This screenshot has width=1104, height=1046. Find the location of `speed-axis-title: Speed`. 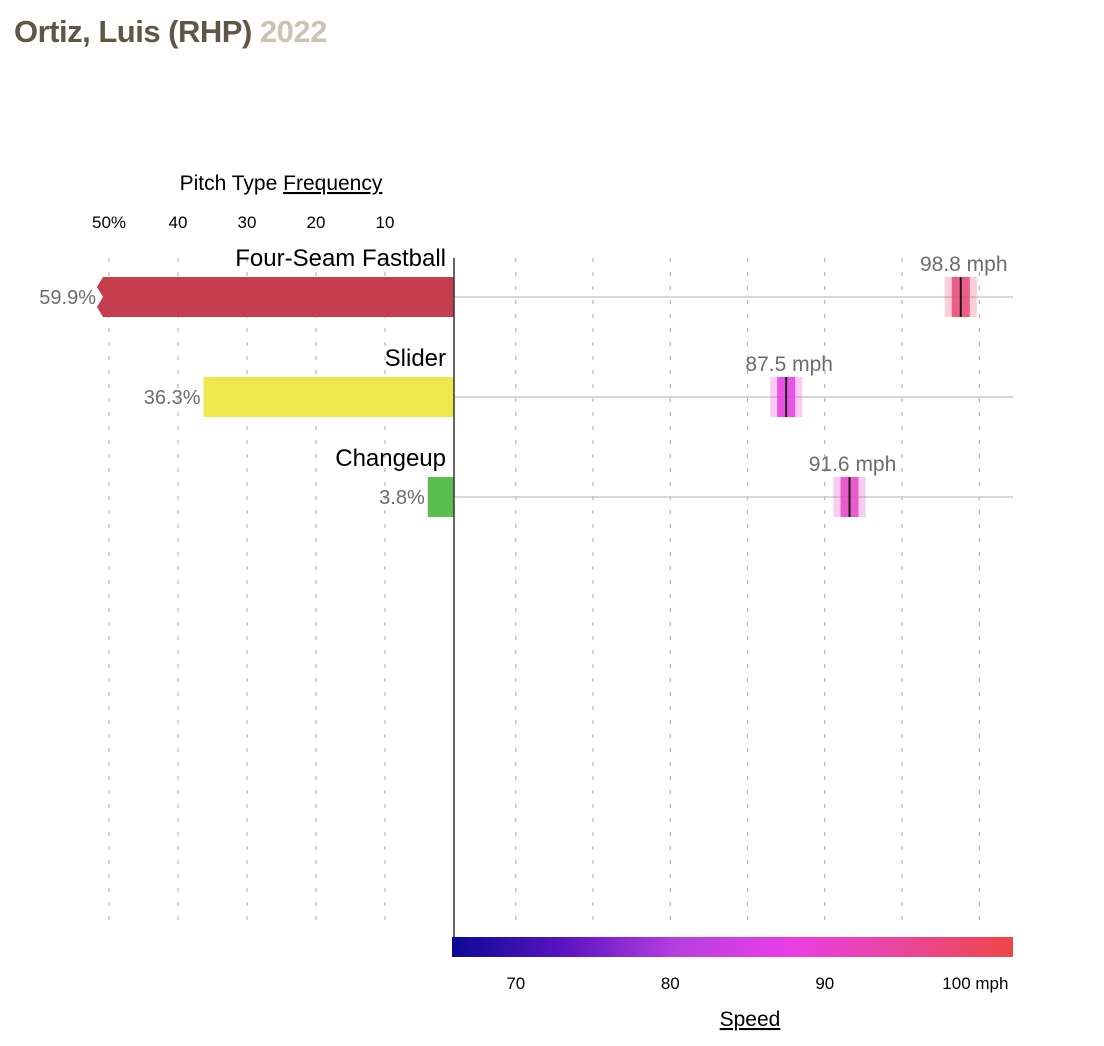

speed-axis-title: Speed is located at coordinates (750, 1019).